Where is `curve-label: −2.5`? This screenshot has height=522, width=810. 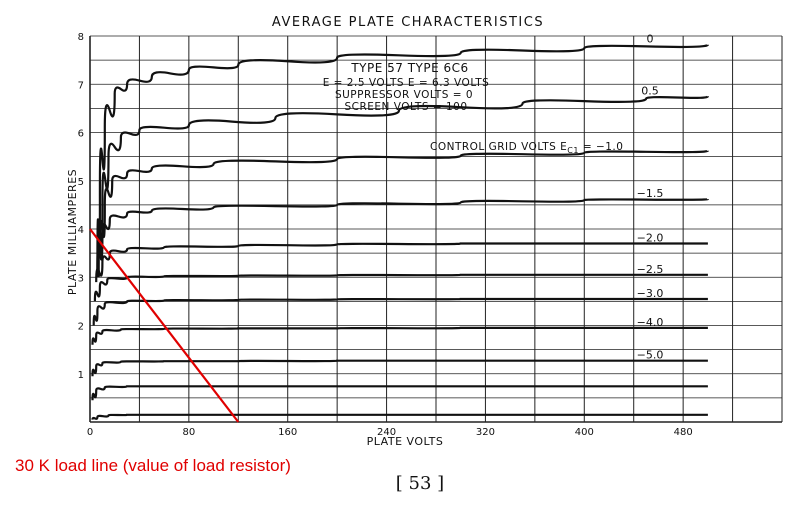 curve-label: −2.5 is located at coordinates (650, 269).